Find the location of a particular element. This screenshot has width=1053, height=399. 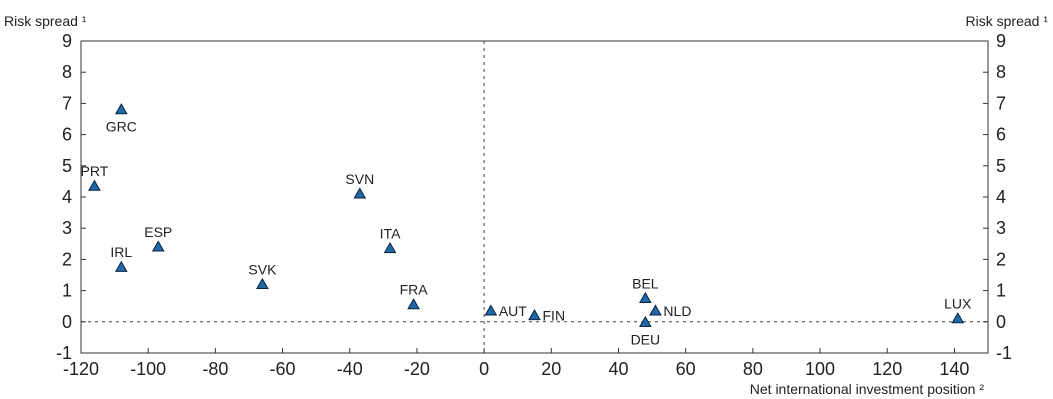

y-tick-label-left: 9 is located at coordinates (67, 41).